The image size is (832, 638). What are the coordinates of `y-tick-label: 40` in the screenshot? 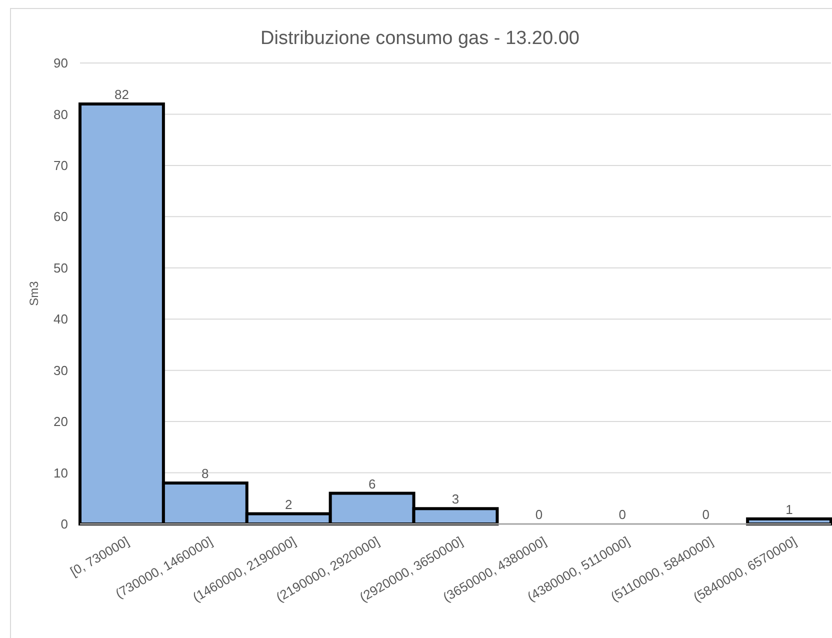 It's located at (61, 319).